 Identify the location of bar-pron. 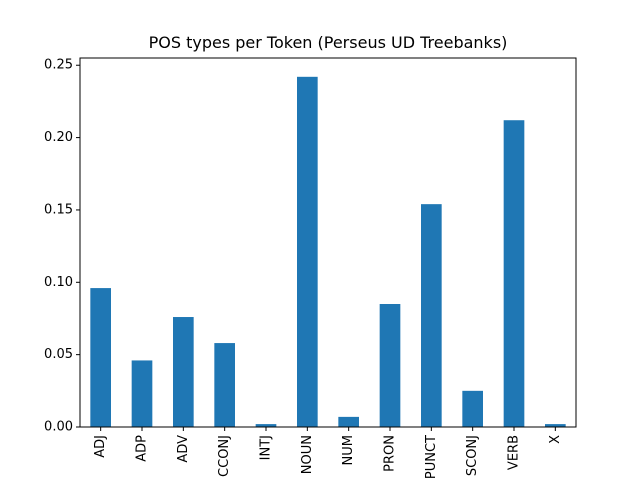
(390, 365).